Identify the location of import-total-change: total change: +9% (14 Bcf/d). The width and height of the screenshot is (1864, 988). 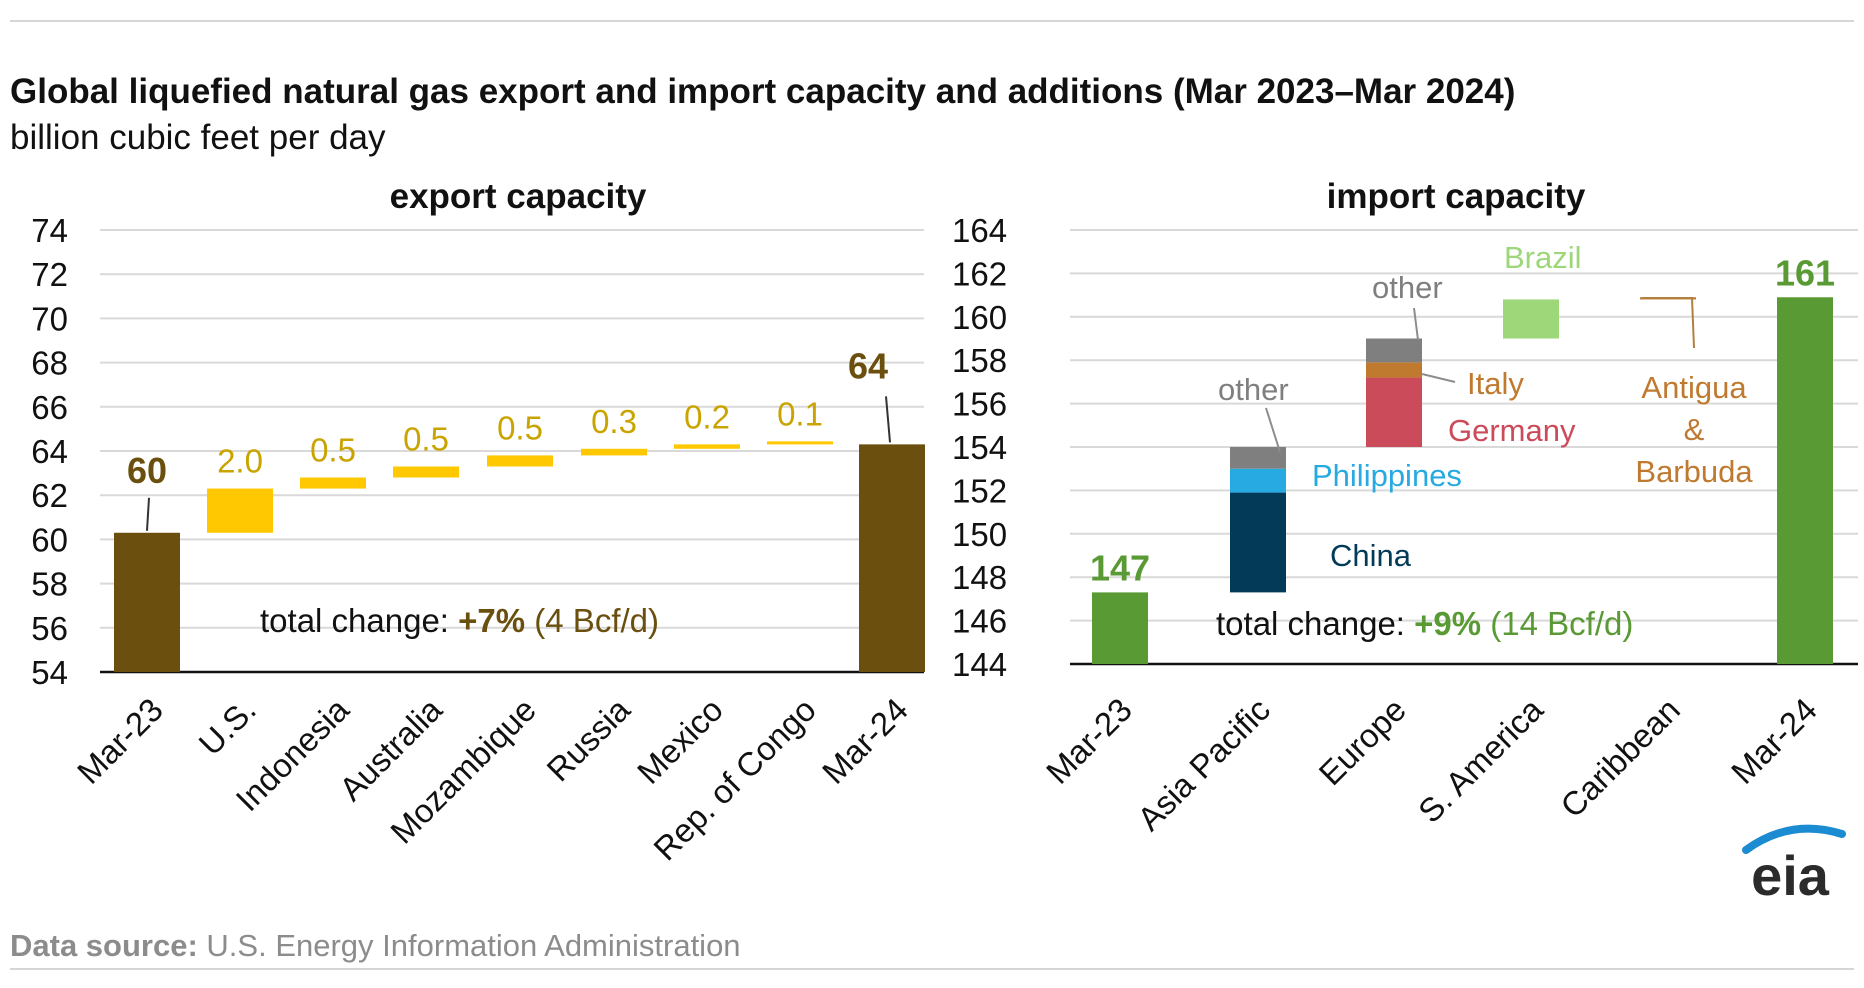
(1424, 623).